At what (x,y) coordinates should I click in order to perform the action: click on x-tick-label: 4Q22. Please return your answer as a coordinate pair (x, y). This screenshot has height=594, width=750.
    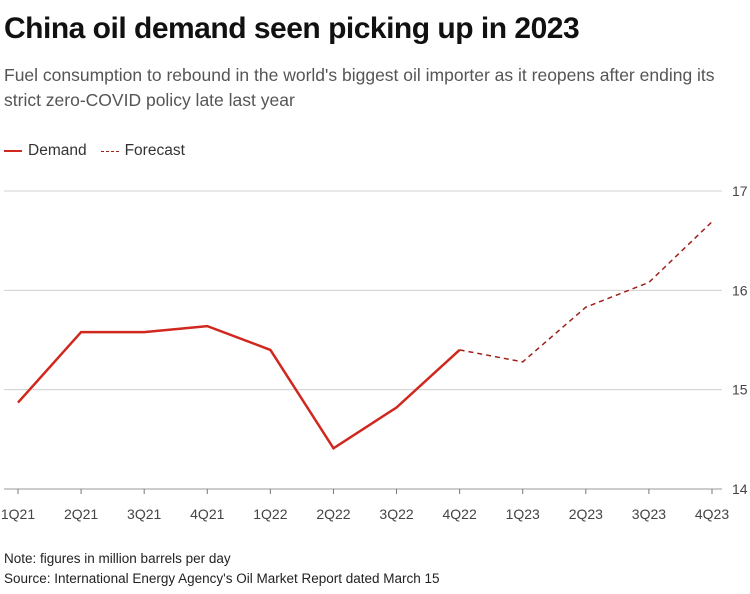
    Looking at the image, I should click on (460, 514).